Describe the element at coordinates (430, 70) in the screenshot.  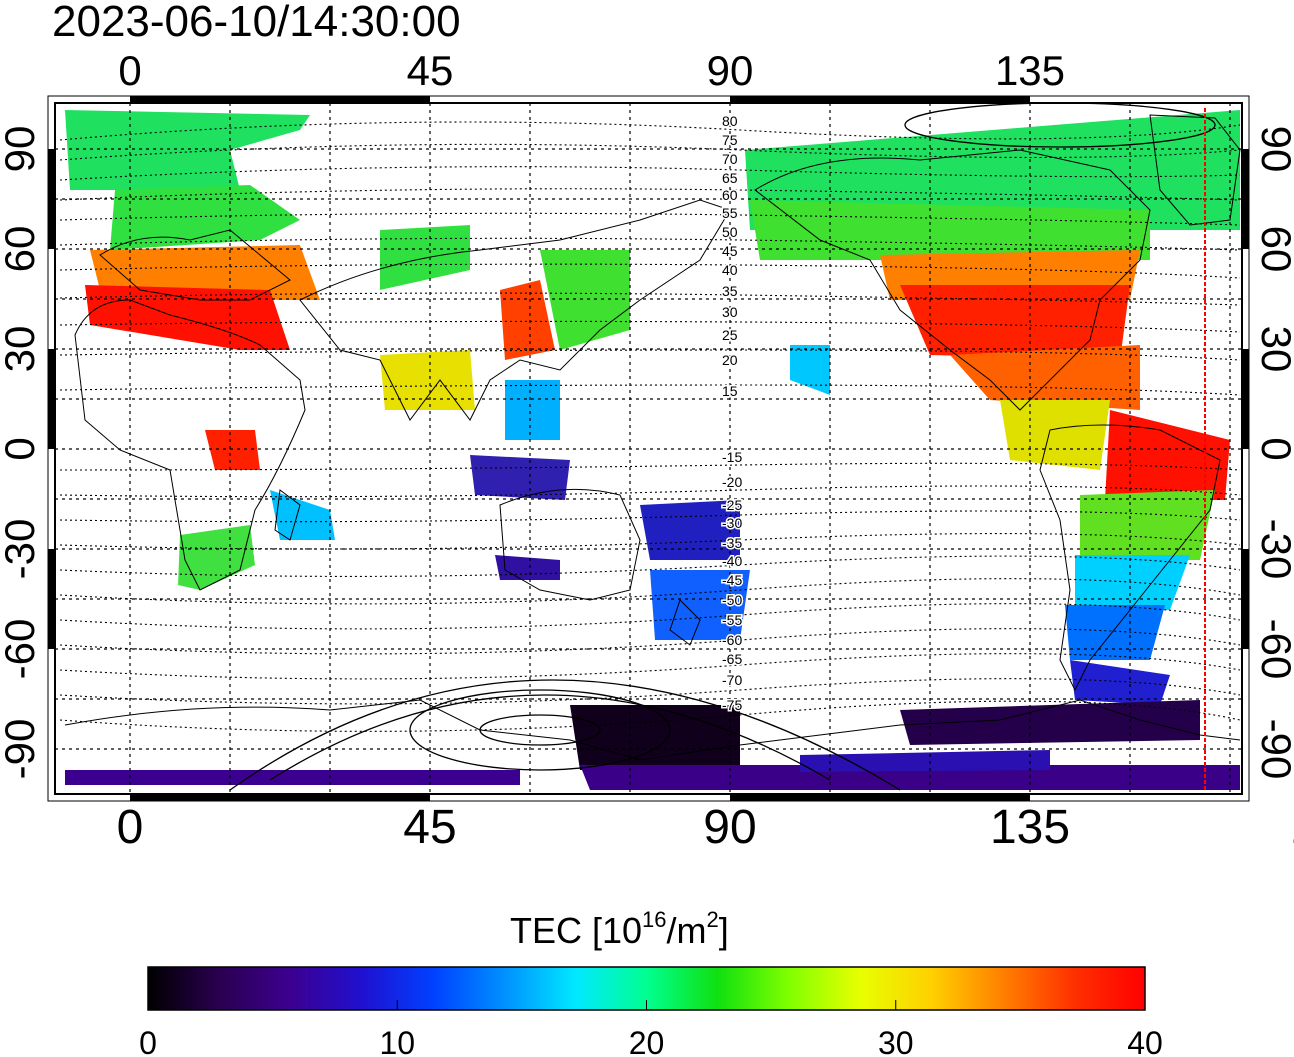
I see `top-lon-tick-label: 45` at that location.